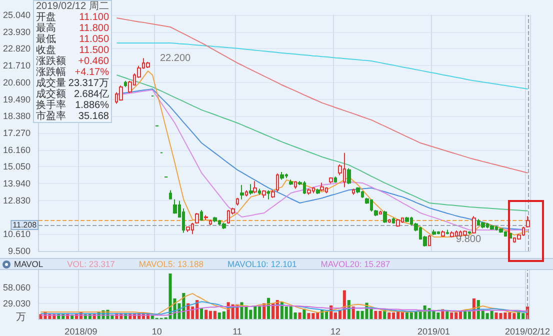 The image size is (553, 336). What do you see at coordinates (469, 240) in the screenshot?
I see `annotation: 9.800` at bounding box center [469, 240].